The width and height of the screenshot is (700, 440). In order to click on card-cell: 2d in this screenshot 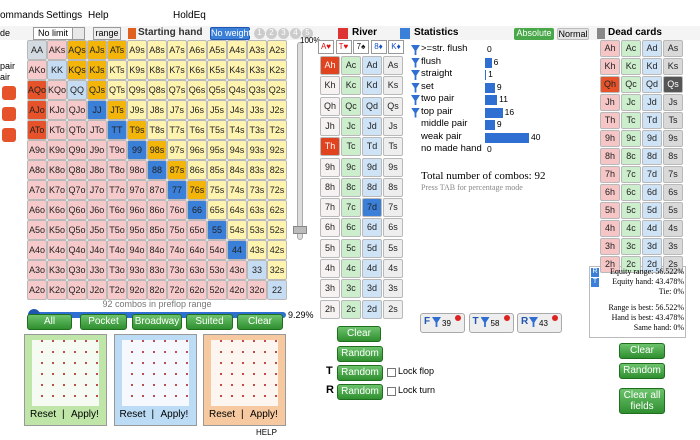, I will do `click(372, 309)`.